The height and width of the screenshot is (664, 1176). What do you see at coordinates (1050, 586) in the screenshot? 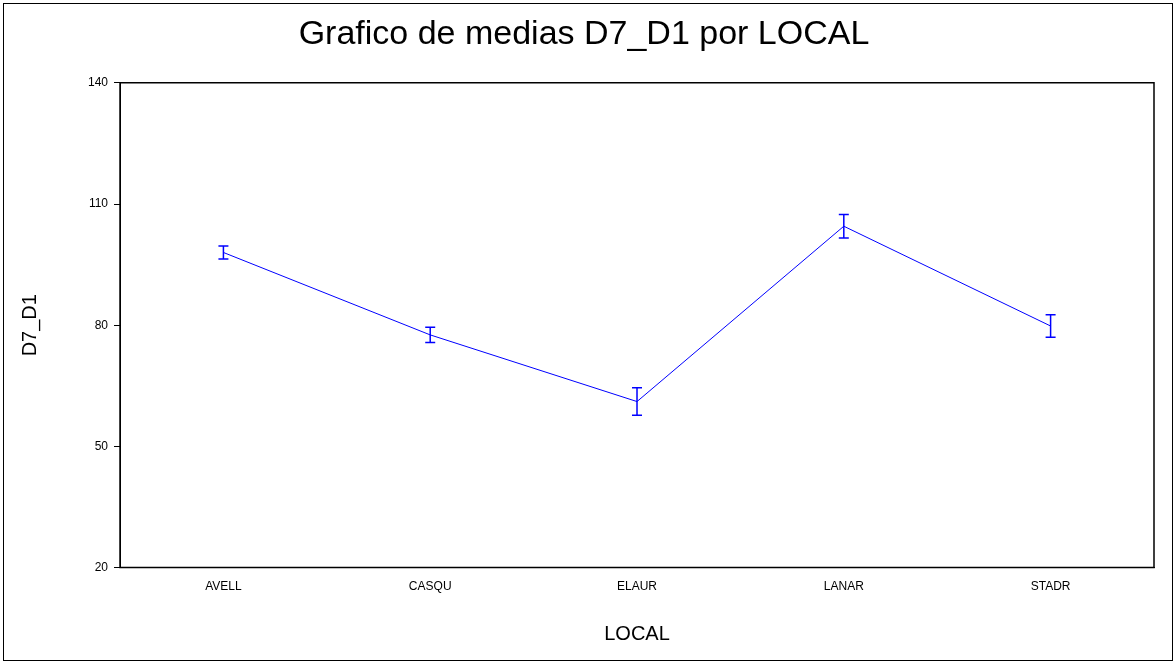
I see `x-tick-label: STADR` at bounding box center [1050, 586].